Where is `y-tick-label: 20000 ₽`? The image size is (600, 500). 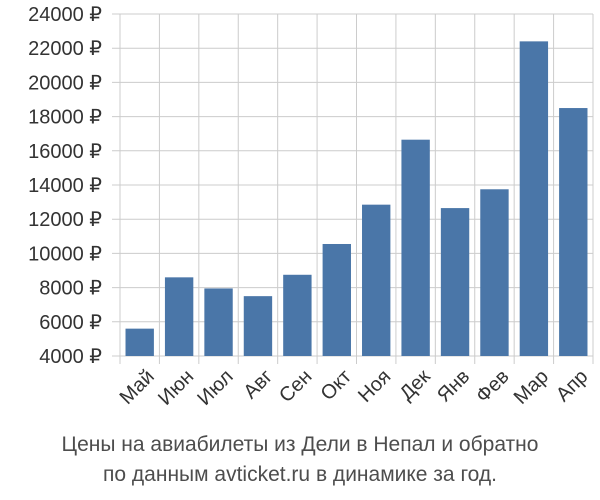
y-tick-label: 20000 ₽ is located at coordinates (65, 83).